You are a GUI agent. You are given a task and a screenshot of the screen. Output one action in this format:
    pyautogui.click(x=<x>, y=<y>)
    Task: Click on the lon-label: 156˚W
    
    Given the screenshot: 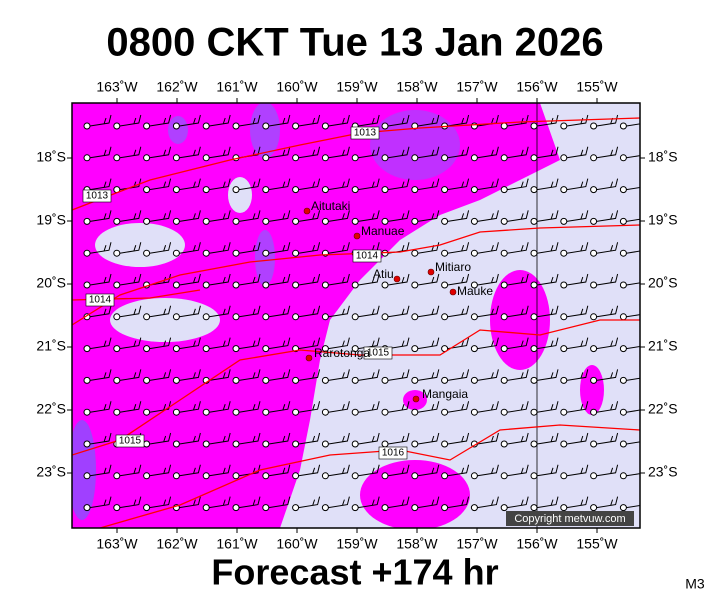 What is the action you would take?
    pyautogui.click(x=537, y=87)
    